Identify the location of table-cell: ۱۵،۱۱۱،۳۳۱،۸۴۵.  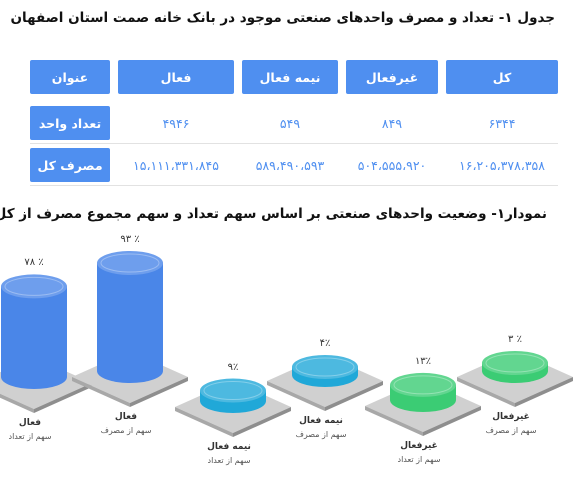
(176, 165).